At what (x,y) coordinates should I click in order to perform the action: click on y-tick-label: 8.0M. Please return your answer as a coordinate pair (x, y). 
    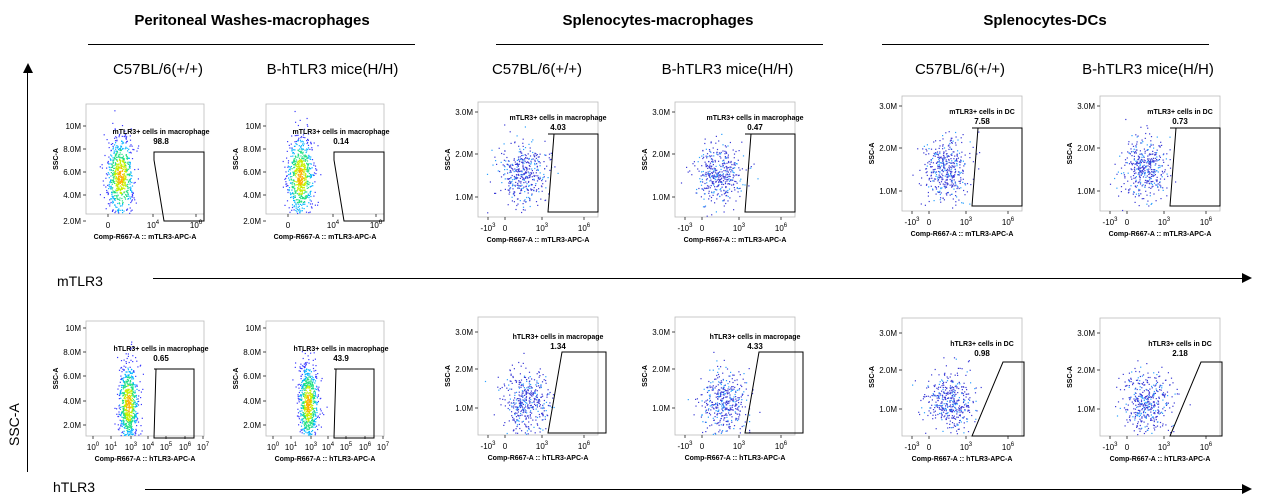
    Looking at the image, I should click on (72, 149).